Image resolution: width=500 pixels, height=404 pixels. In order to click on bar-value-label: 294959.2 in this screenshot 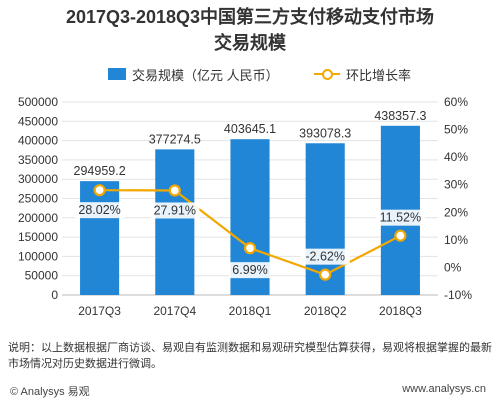, I will do `click(100, 171)`.